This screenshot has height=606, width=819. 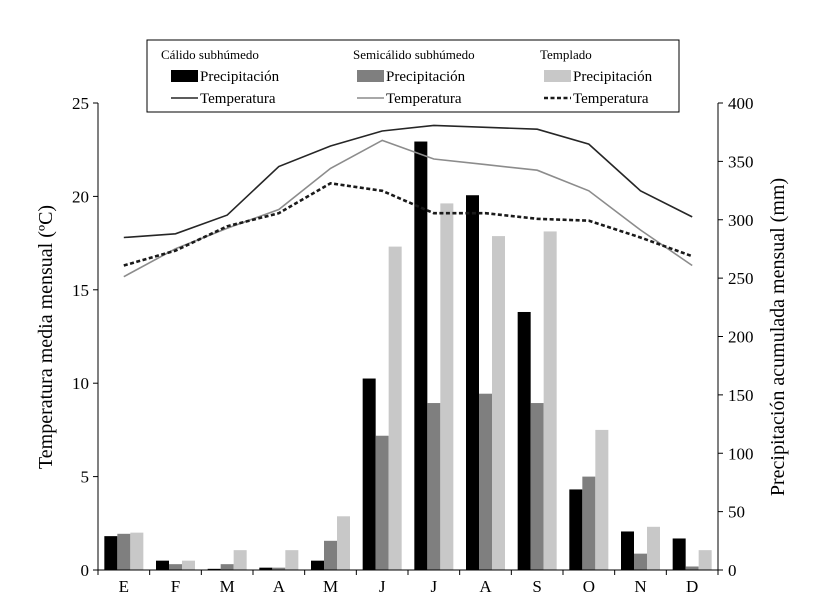 I want to click on left-axis-tick-label: 20, so click(x=80, y=196).